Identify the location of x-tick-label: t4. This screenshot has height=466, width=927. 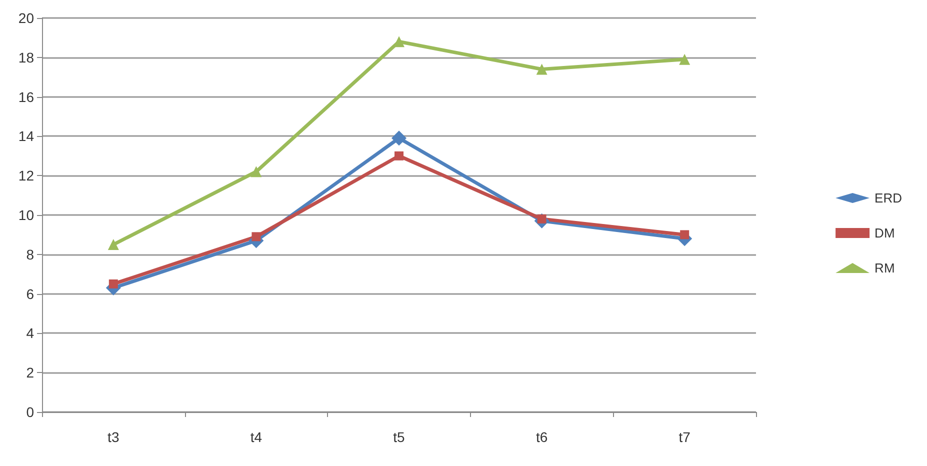
(256, 437).